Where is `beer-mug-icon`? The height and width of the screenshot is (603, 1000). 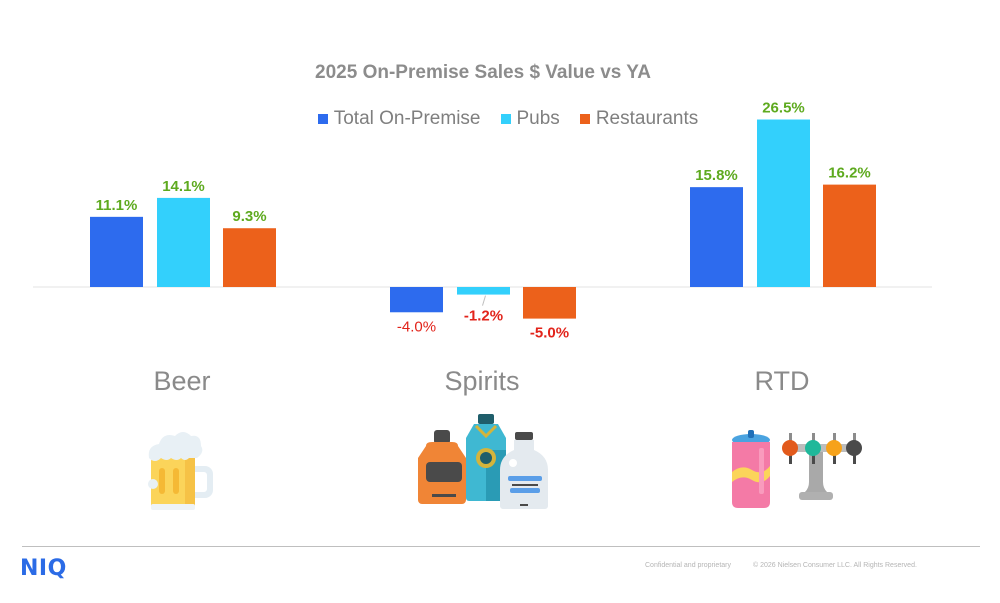 beer-mug-icon is located at coordinates (180, 471).